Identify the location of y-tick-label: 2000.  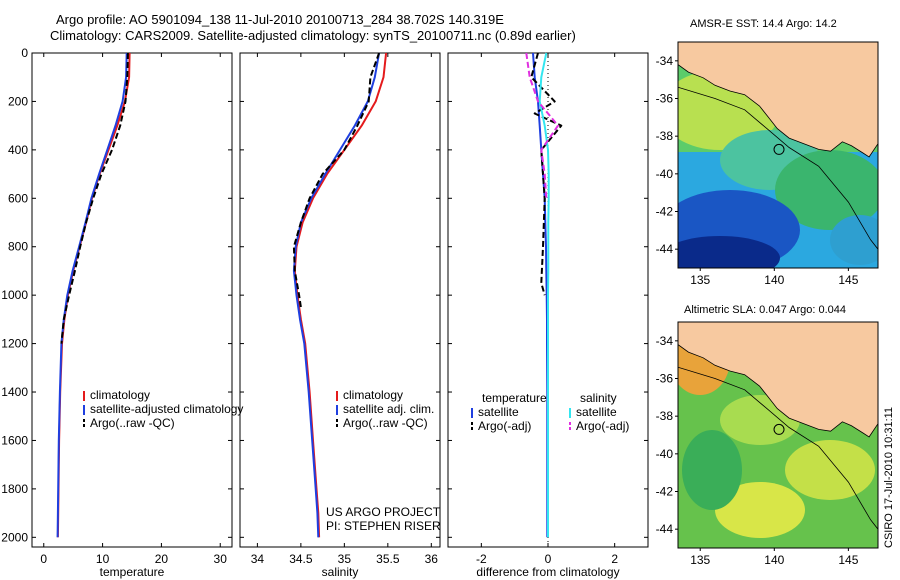
(14, 537).